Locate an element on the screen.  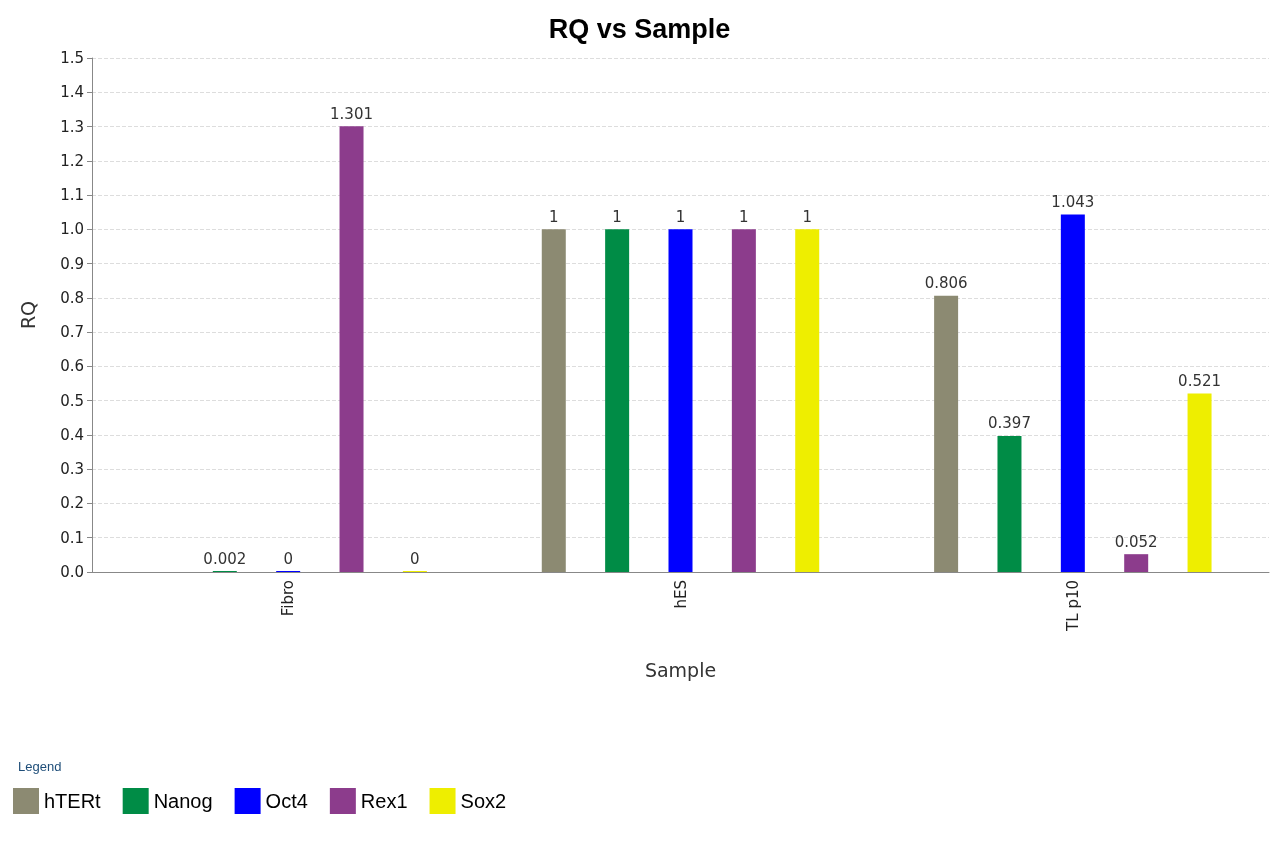
y-tick-label: 0.4 is located at coordinates (72, 434).